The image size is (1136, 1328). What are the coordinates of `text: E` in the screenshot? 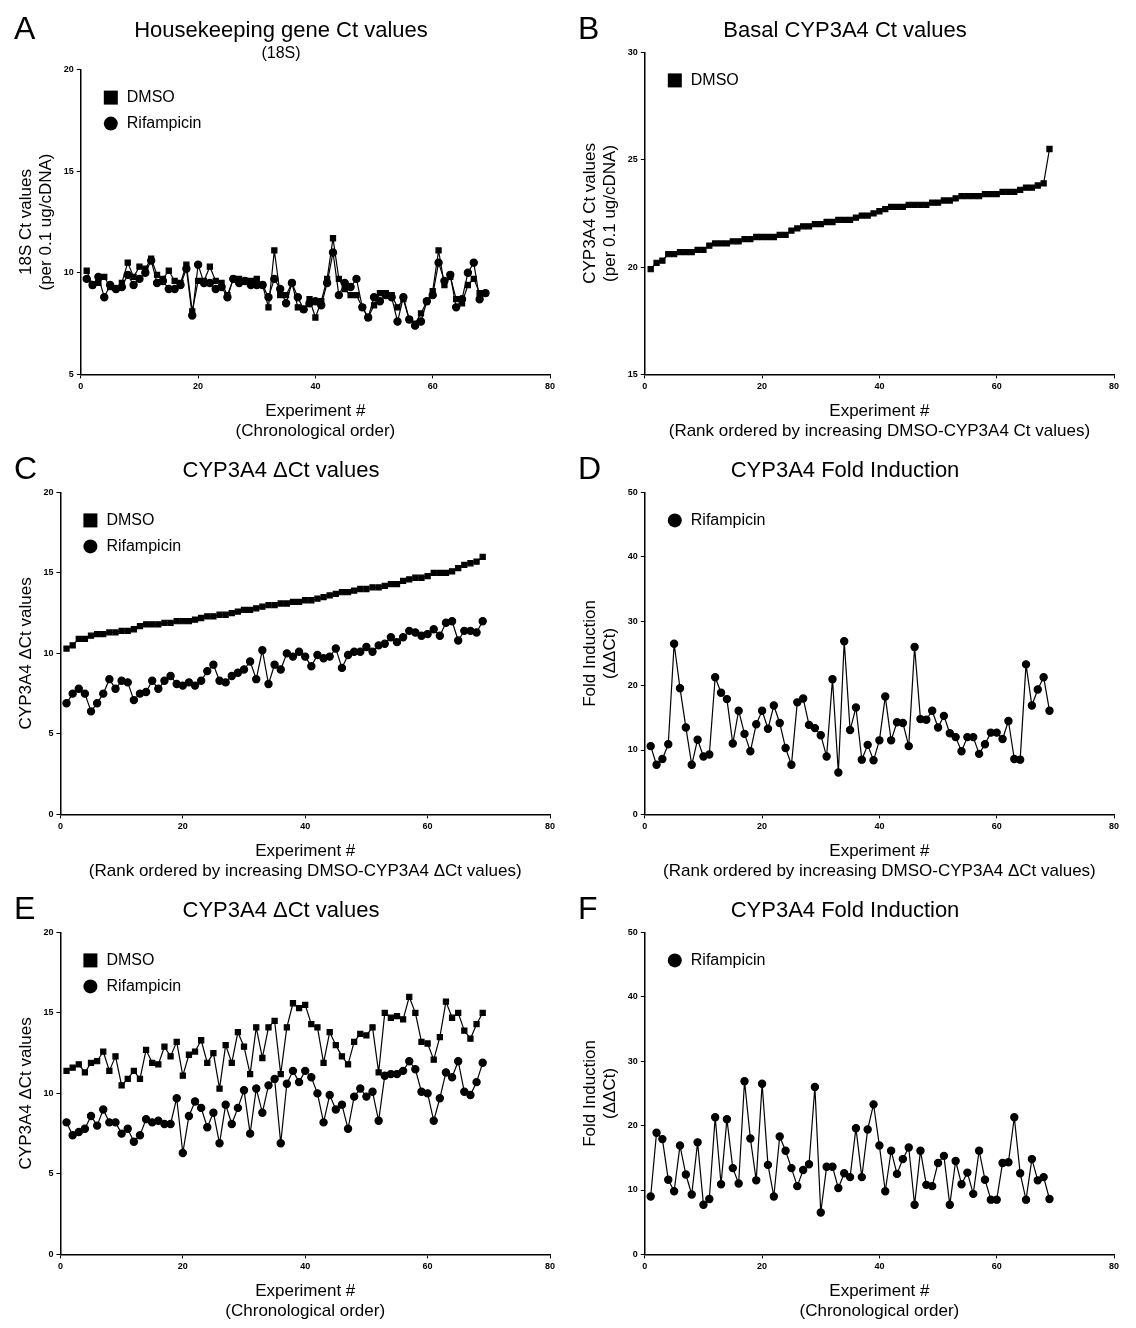 It's located at (25, 907).